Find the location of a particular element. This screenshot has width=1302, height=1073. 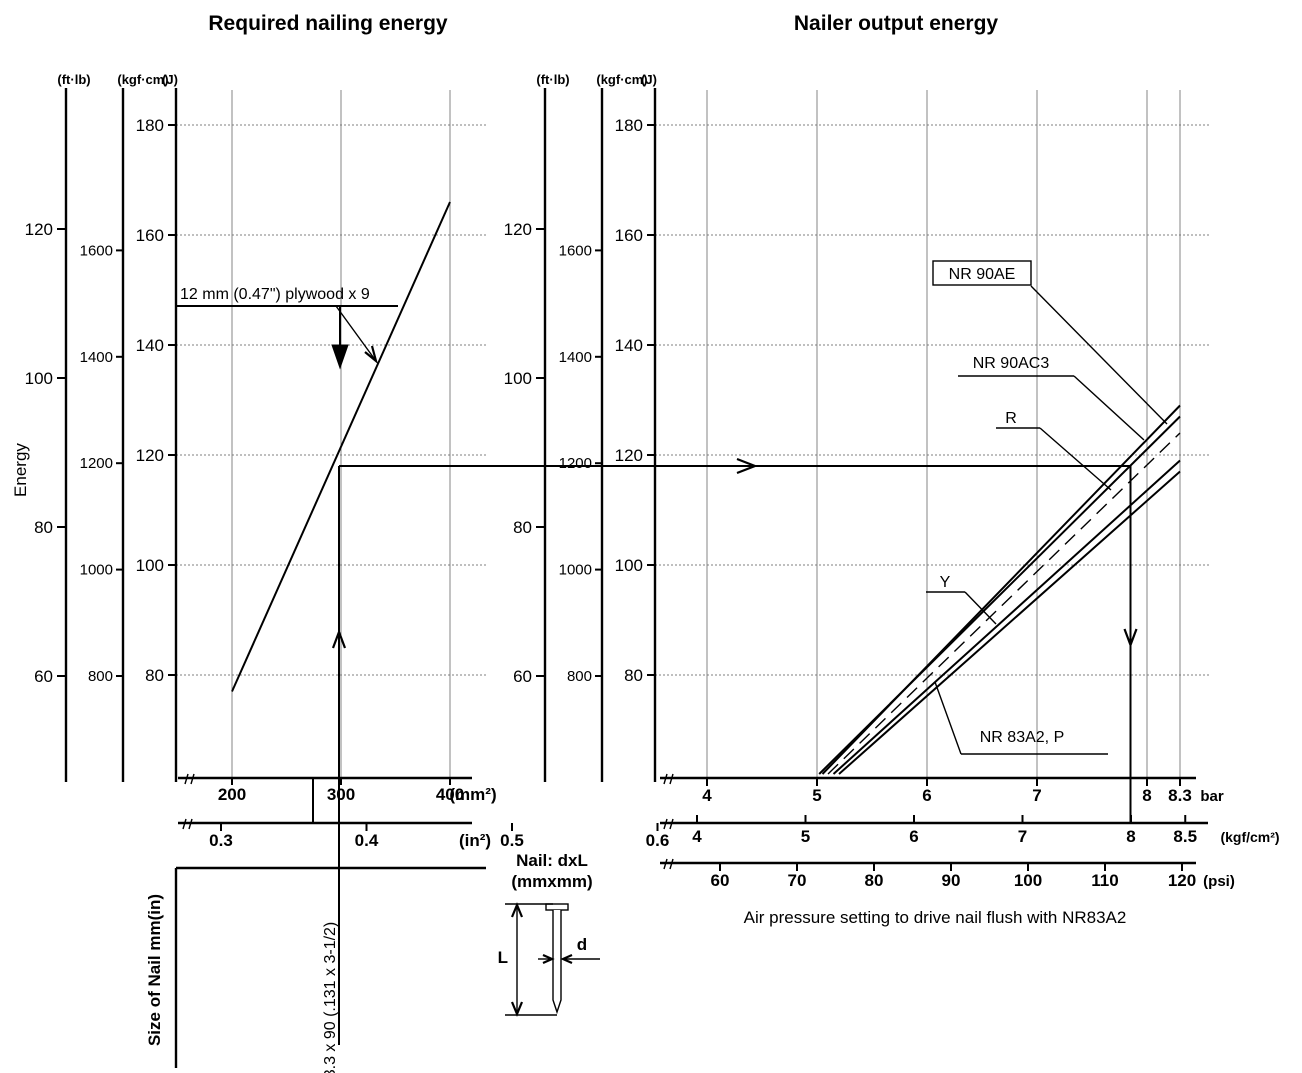

right-series-label-box is located at coordinates (982, 273).